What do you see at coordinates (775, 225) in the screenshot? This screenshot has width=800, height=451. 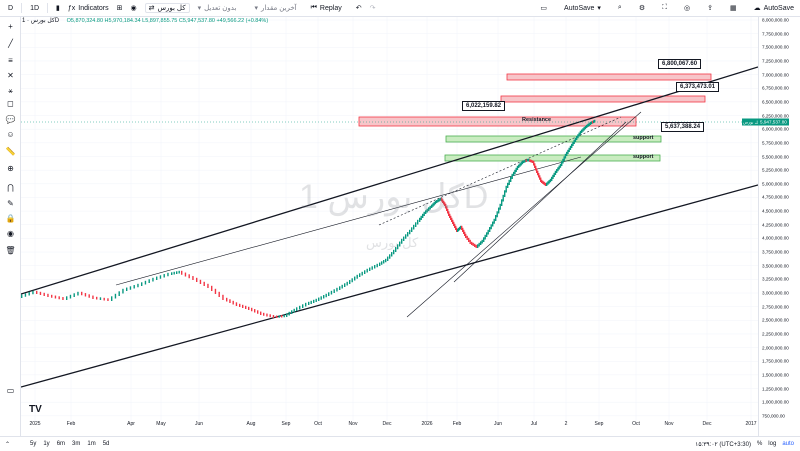 I see `price-tick-label: 4,250,000.00` at bounding box center [775, 225].